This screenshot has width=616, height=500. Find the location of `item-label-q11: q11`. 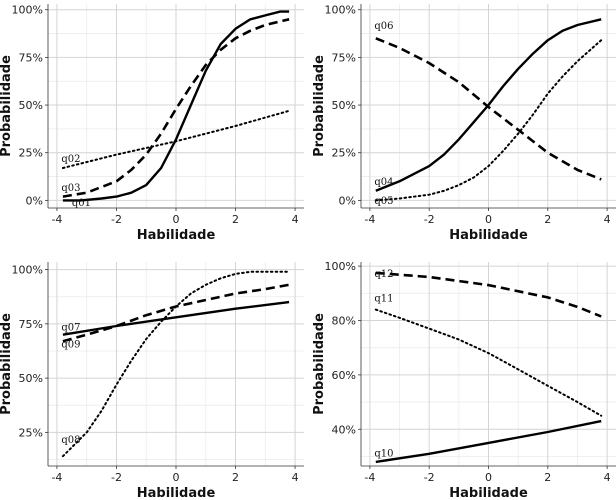

item-label-q11: q11 is located at coordinates (383, 298).